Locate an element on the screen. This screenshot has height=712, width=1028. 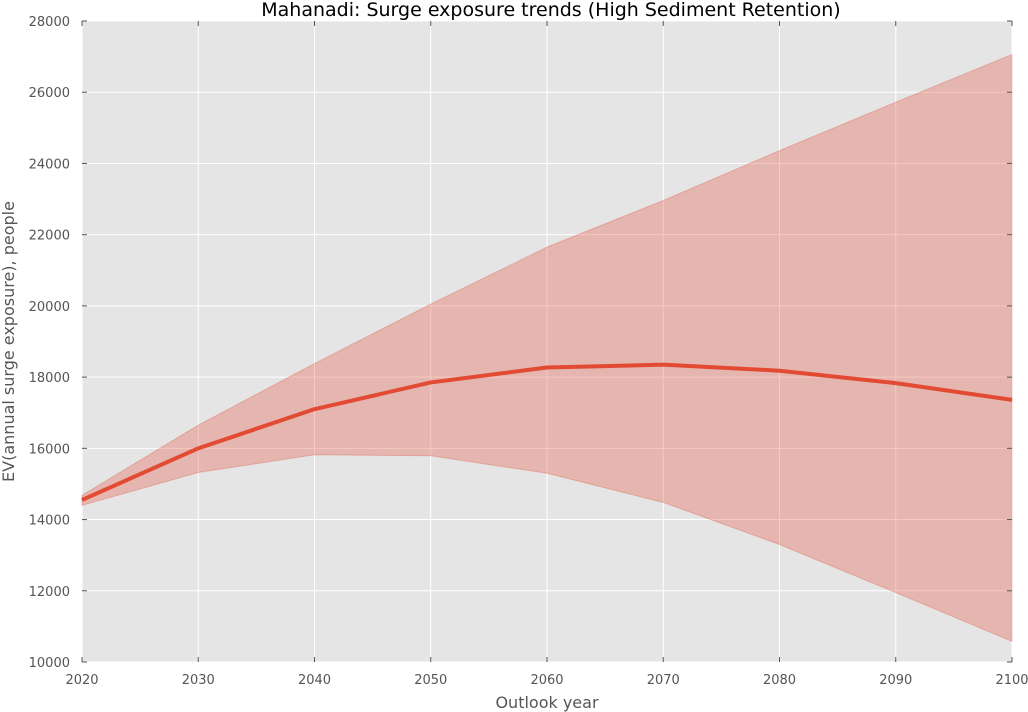
x-axis-label: Outlook year is located at coordinates (547, 702).